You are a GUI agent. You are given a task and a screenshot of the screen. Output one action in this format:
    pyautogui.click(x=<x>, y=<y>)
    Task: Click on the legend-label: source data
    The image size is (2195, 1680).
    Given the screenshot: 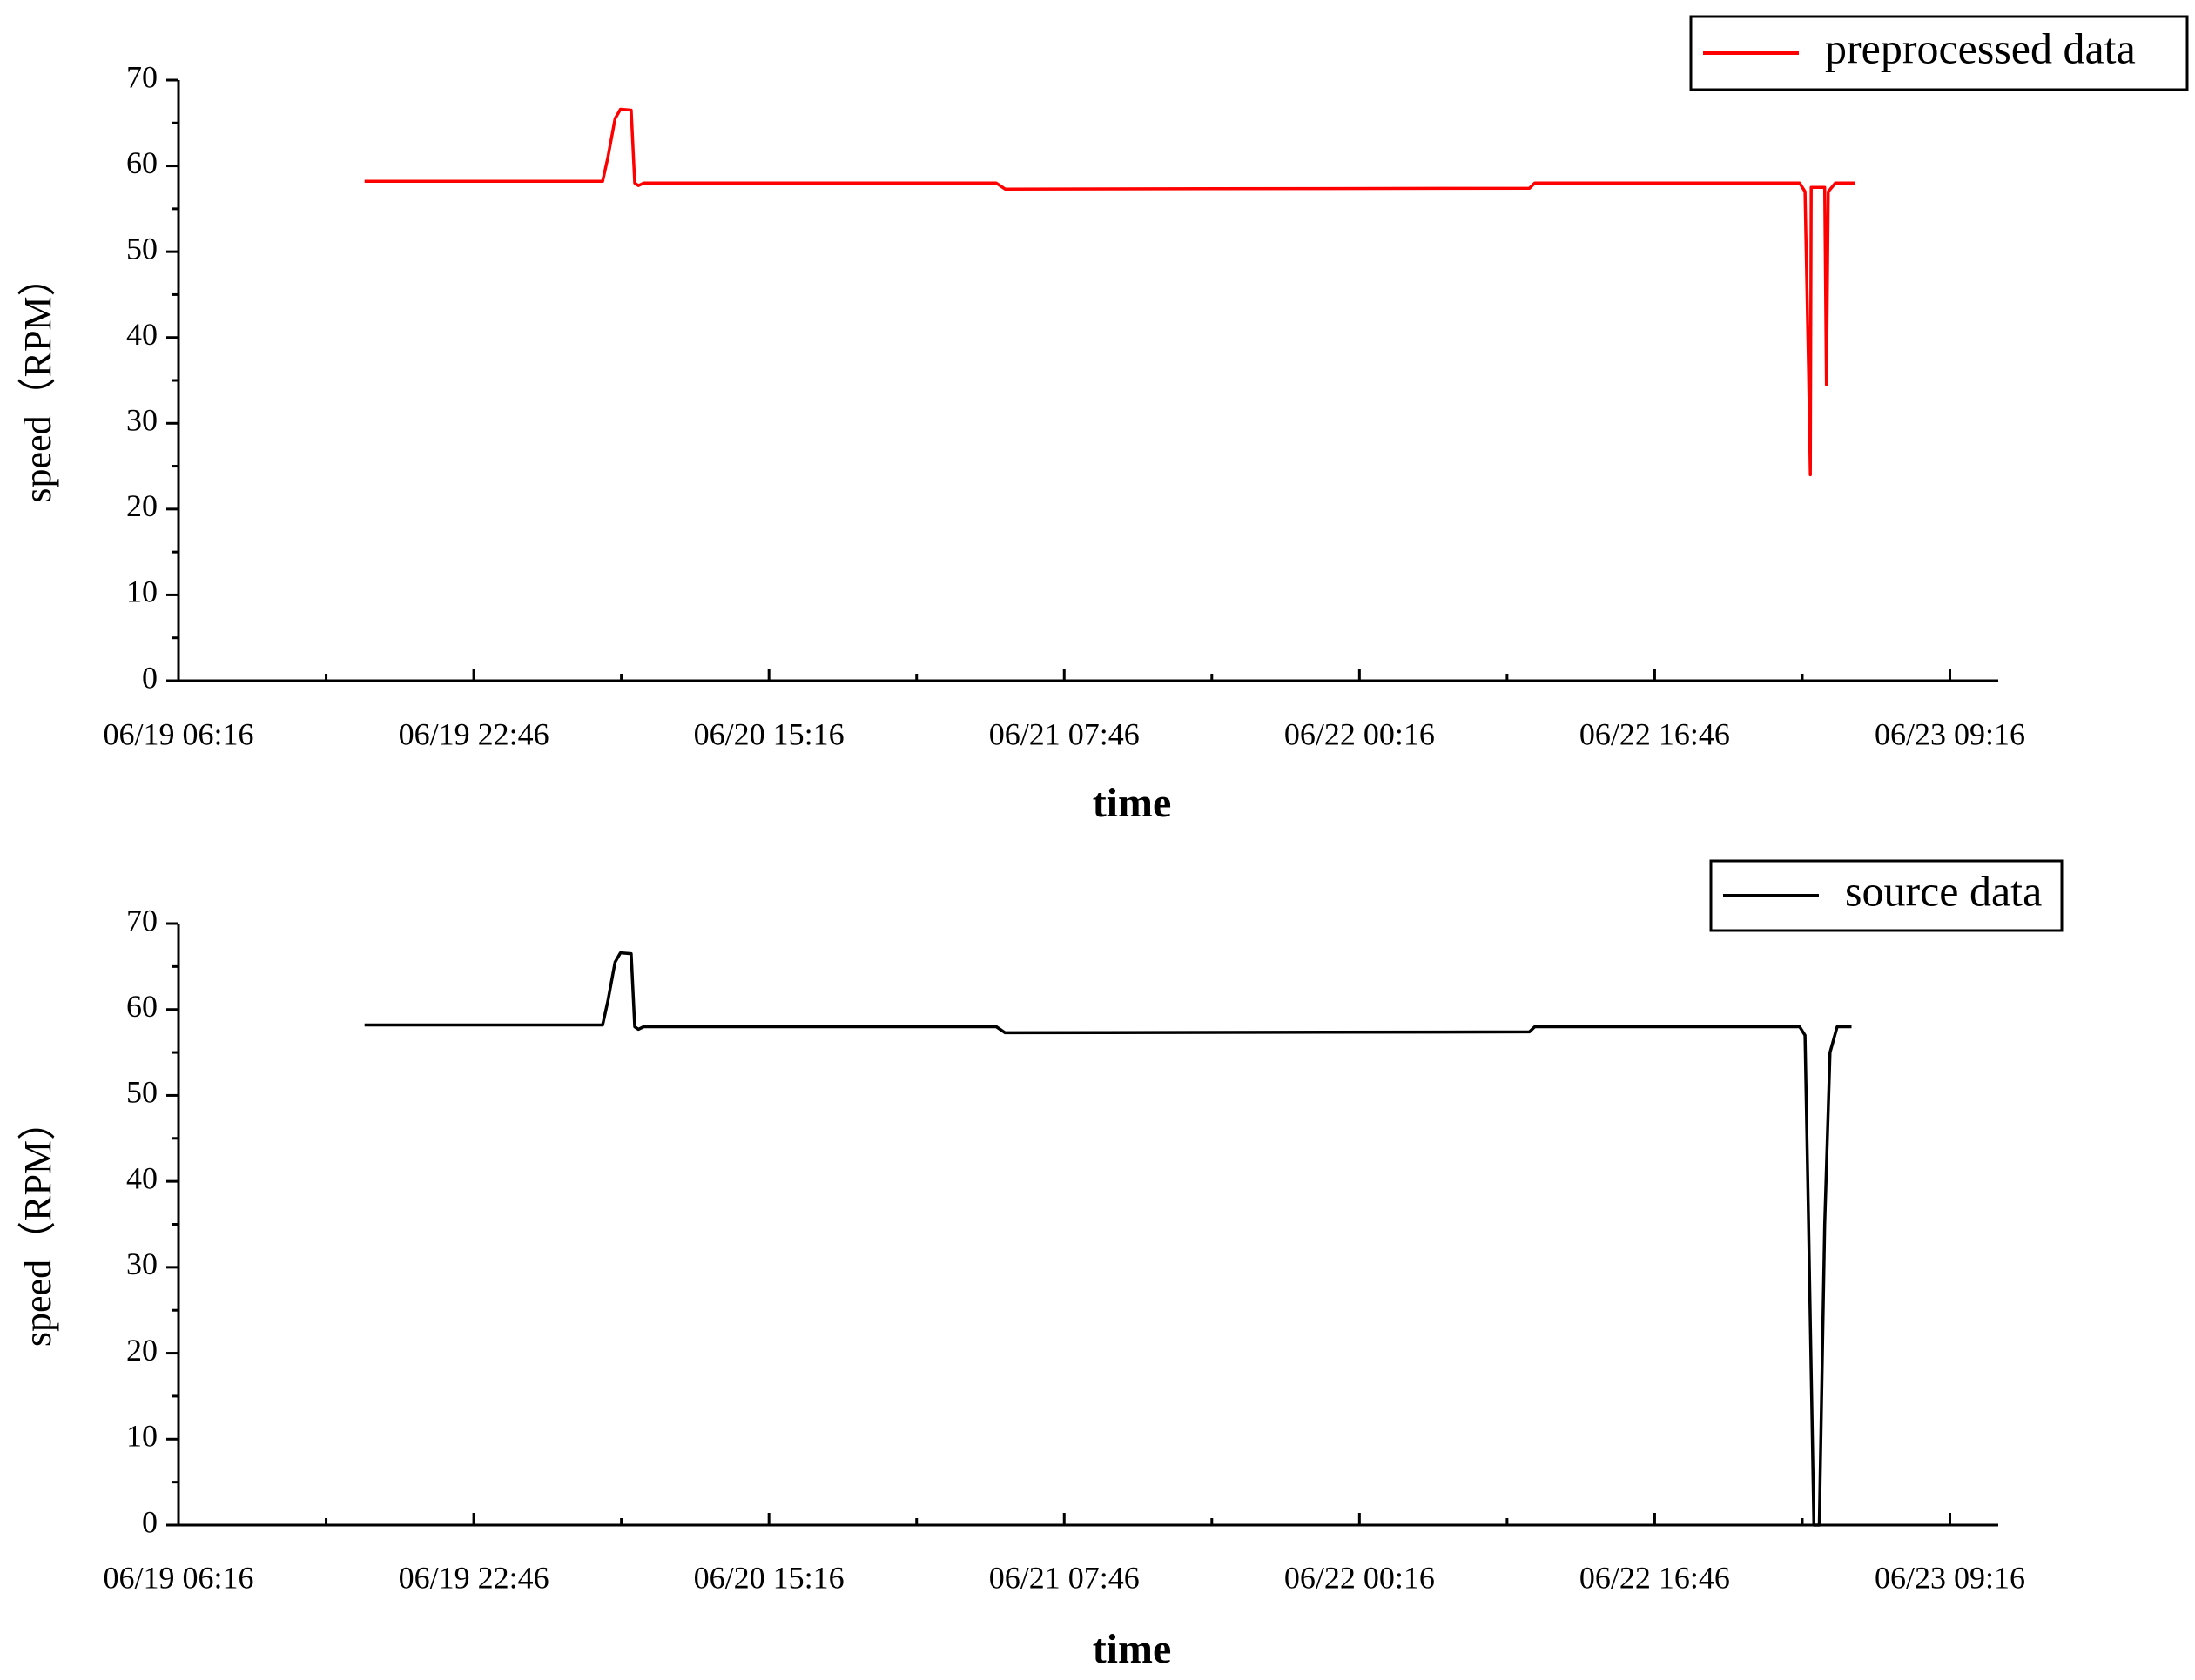 What is the action you would take?
    pyautogui.click(x=1943, y=890)
    